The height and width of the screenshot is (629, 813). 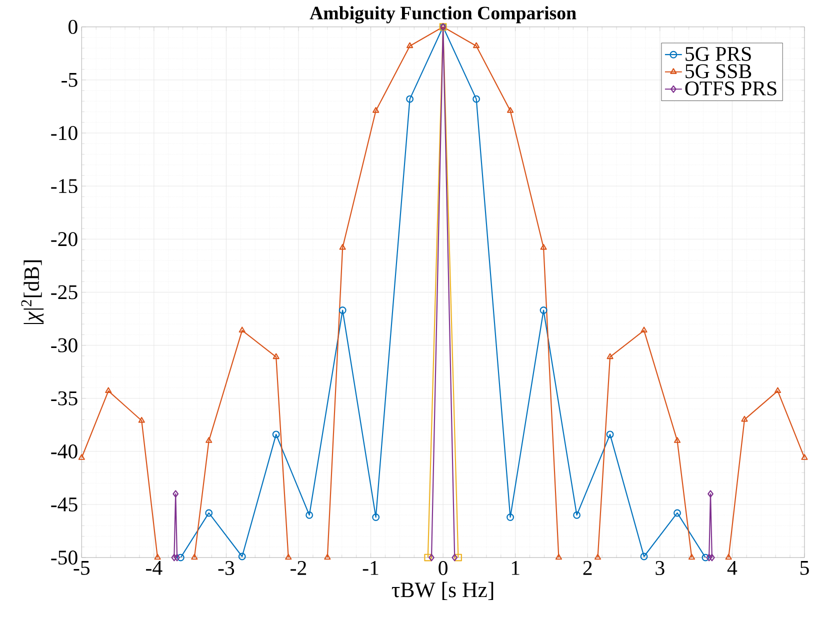 I want to click on y-tick-label: -45, so click(x=64, y=504).